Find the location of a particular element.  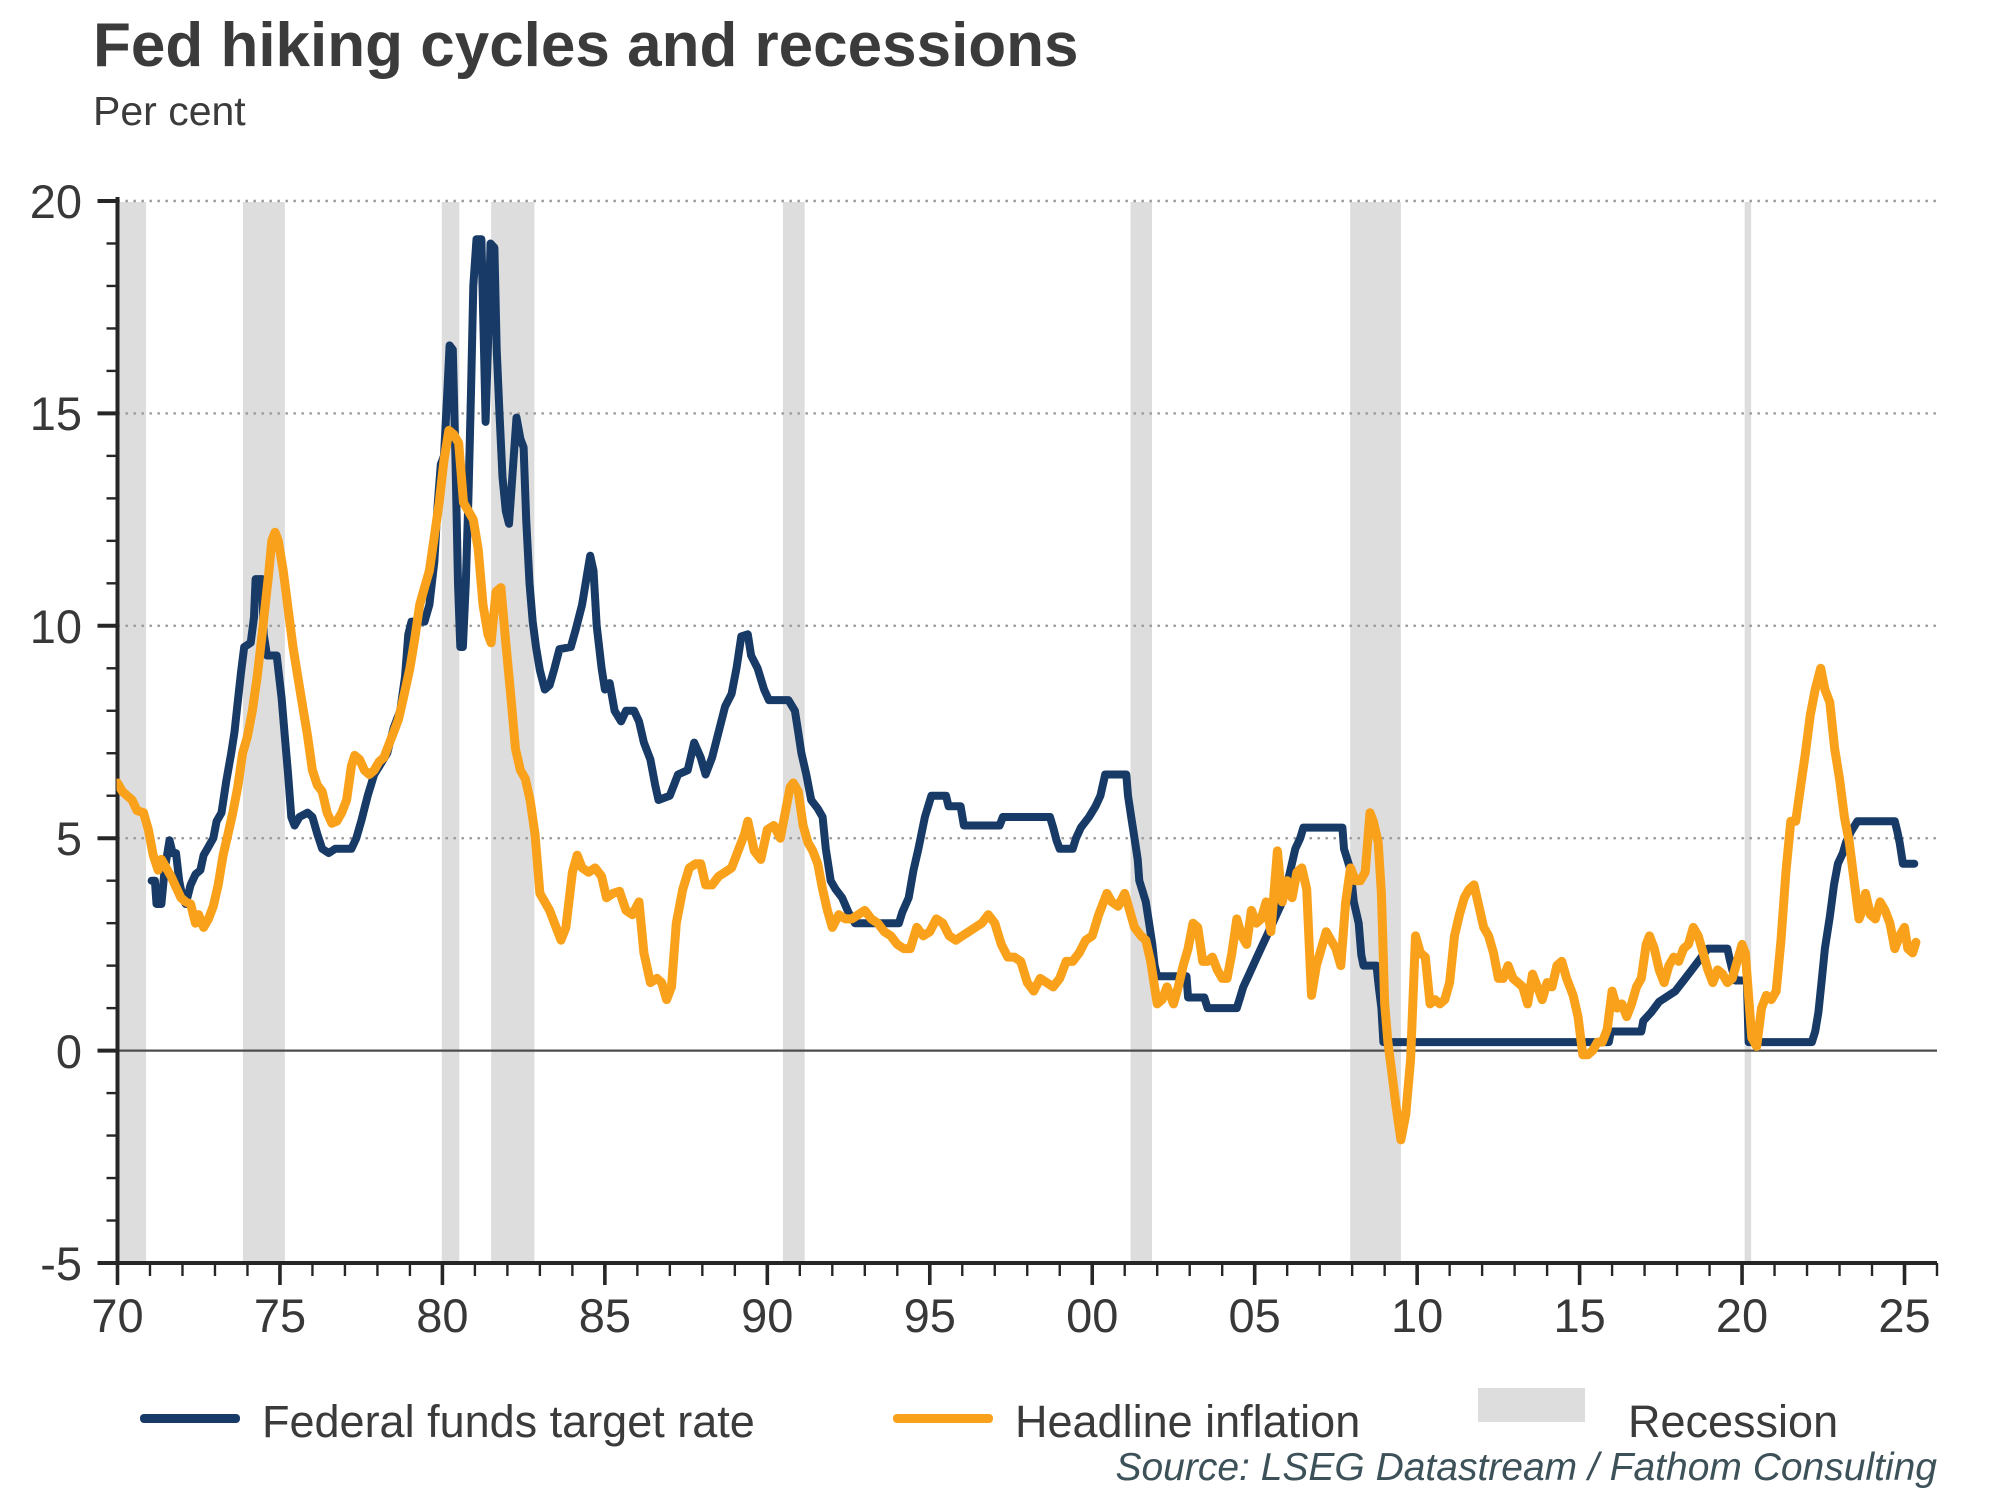

y-tick-label: 20 is located at coordinates (55, 201).